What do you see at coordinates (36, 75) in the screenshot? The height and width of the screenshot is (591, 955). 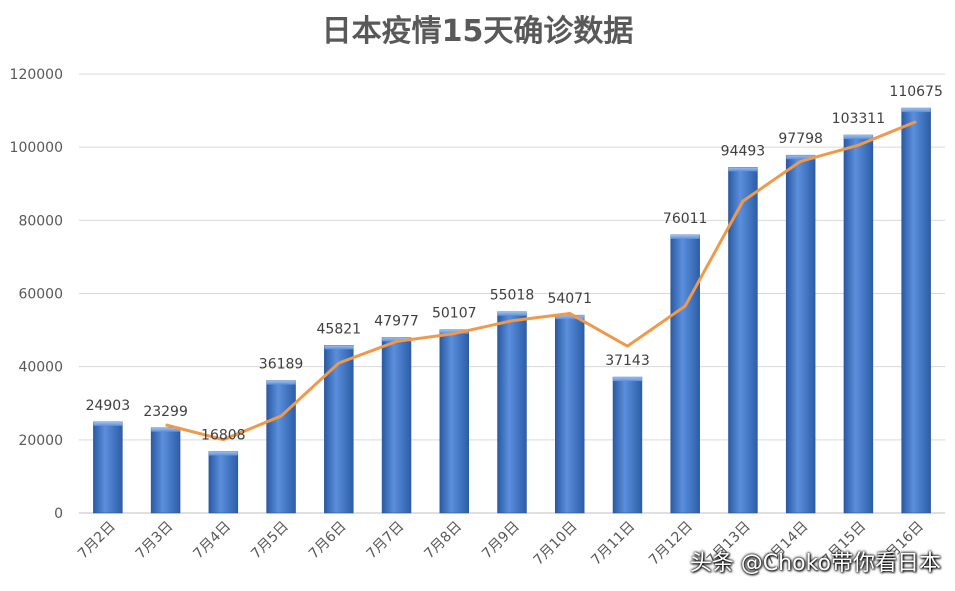 I see `y-tick-label: 120000` at bounding box center [36, 75].